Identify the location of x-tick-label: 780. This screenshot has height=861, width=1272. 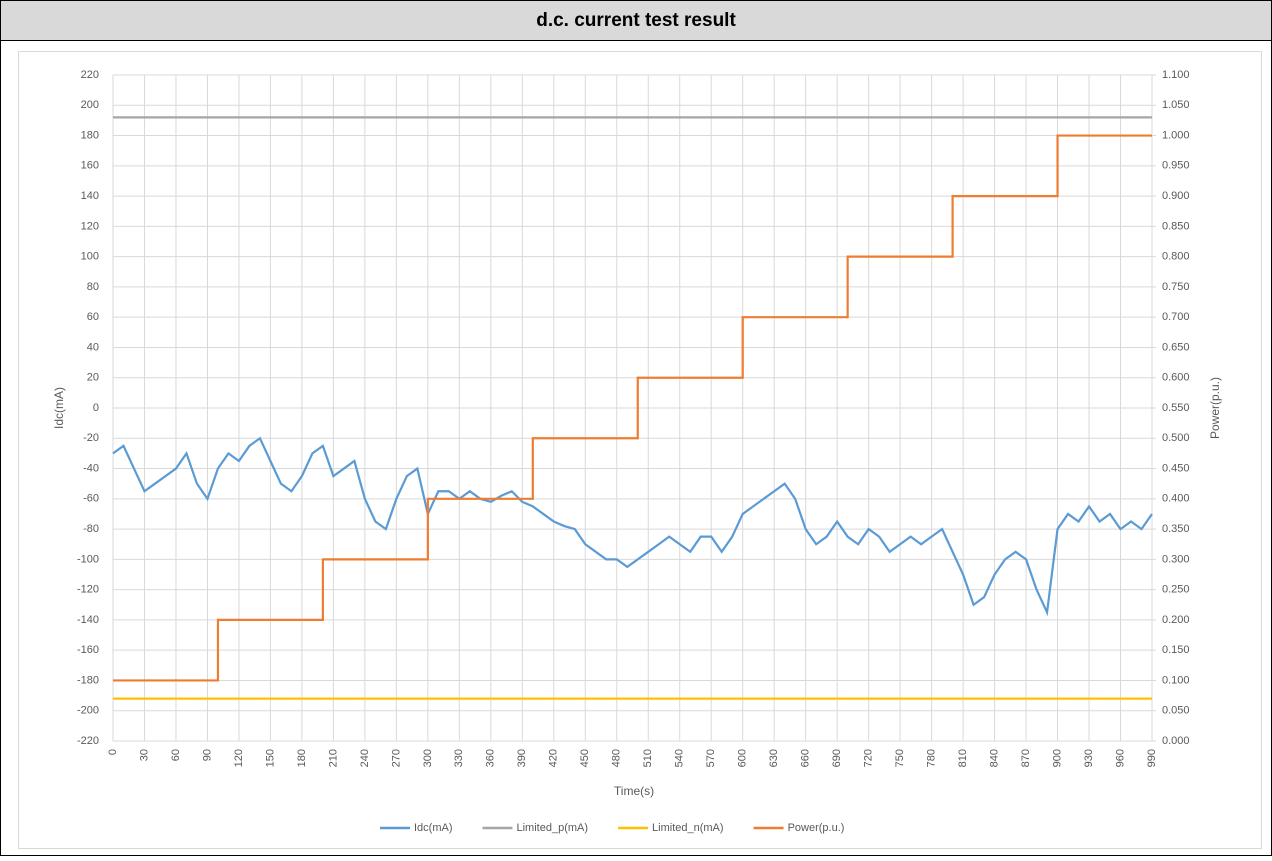
(932, 758).